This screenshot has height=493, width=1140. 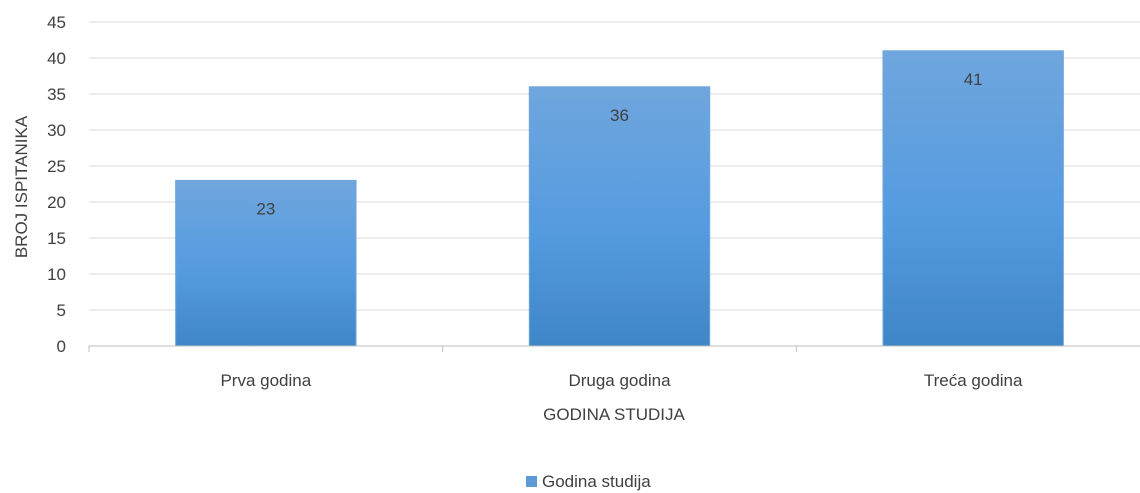 I want to click on x-tick-label: Prva godina, so click(x=265, y=380).